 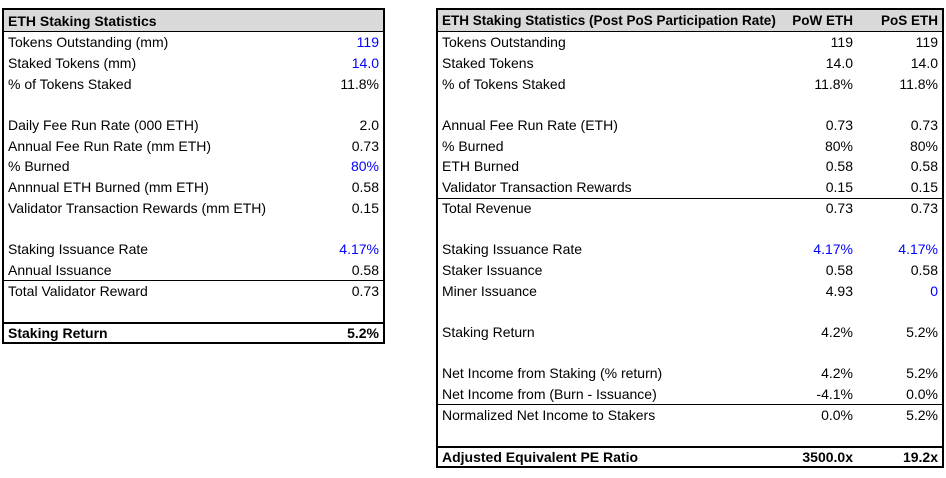 What do you see at coordinates (822, 20) in the screenshot?
I see `col-header-pow-eth: PoW ETH` at bounding box center [822, 20].